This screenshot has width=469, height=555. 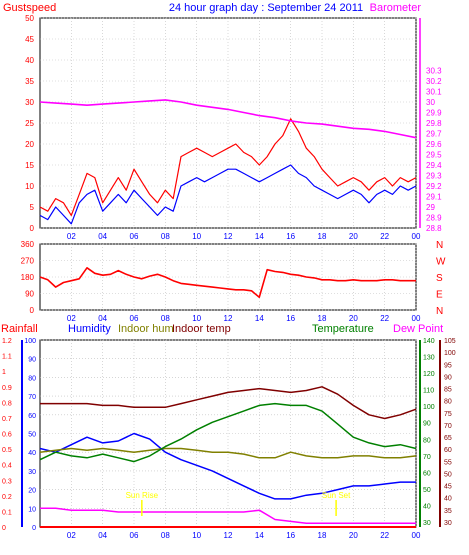 What do you see at coordinates (102, 236) in the screenshot?
I see `wind-xtick-04: 04` at bounding box center [102, 236].